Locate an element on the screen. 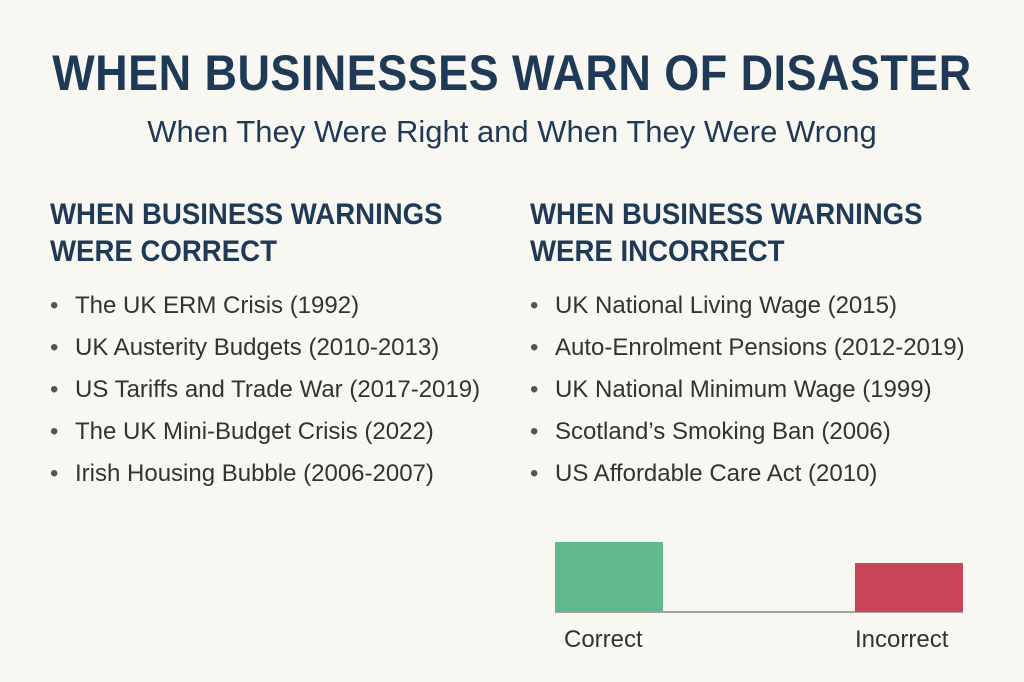 The image size is (1024, 682). list-item: Scotland’s Smoking Ban (2006) is located at coordinates (760, 432).